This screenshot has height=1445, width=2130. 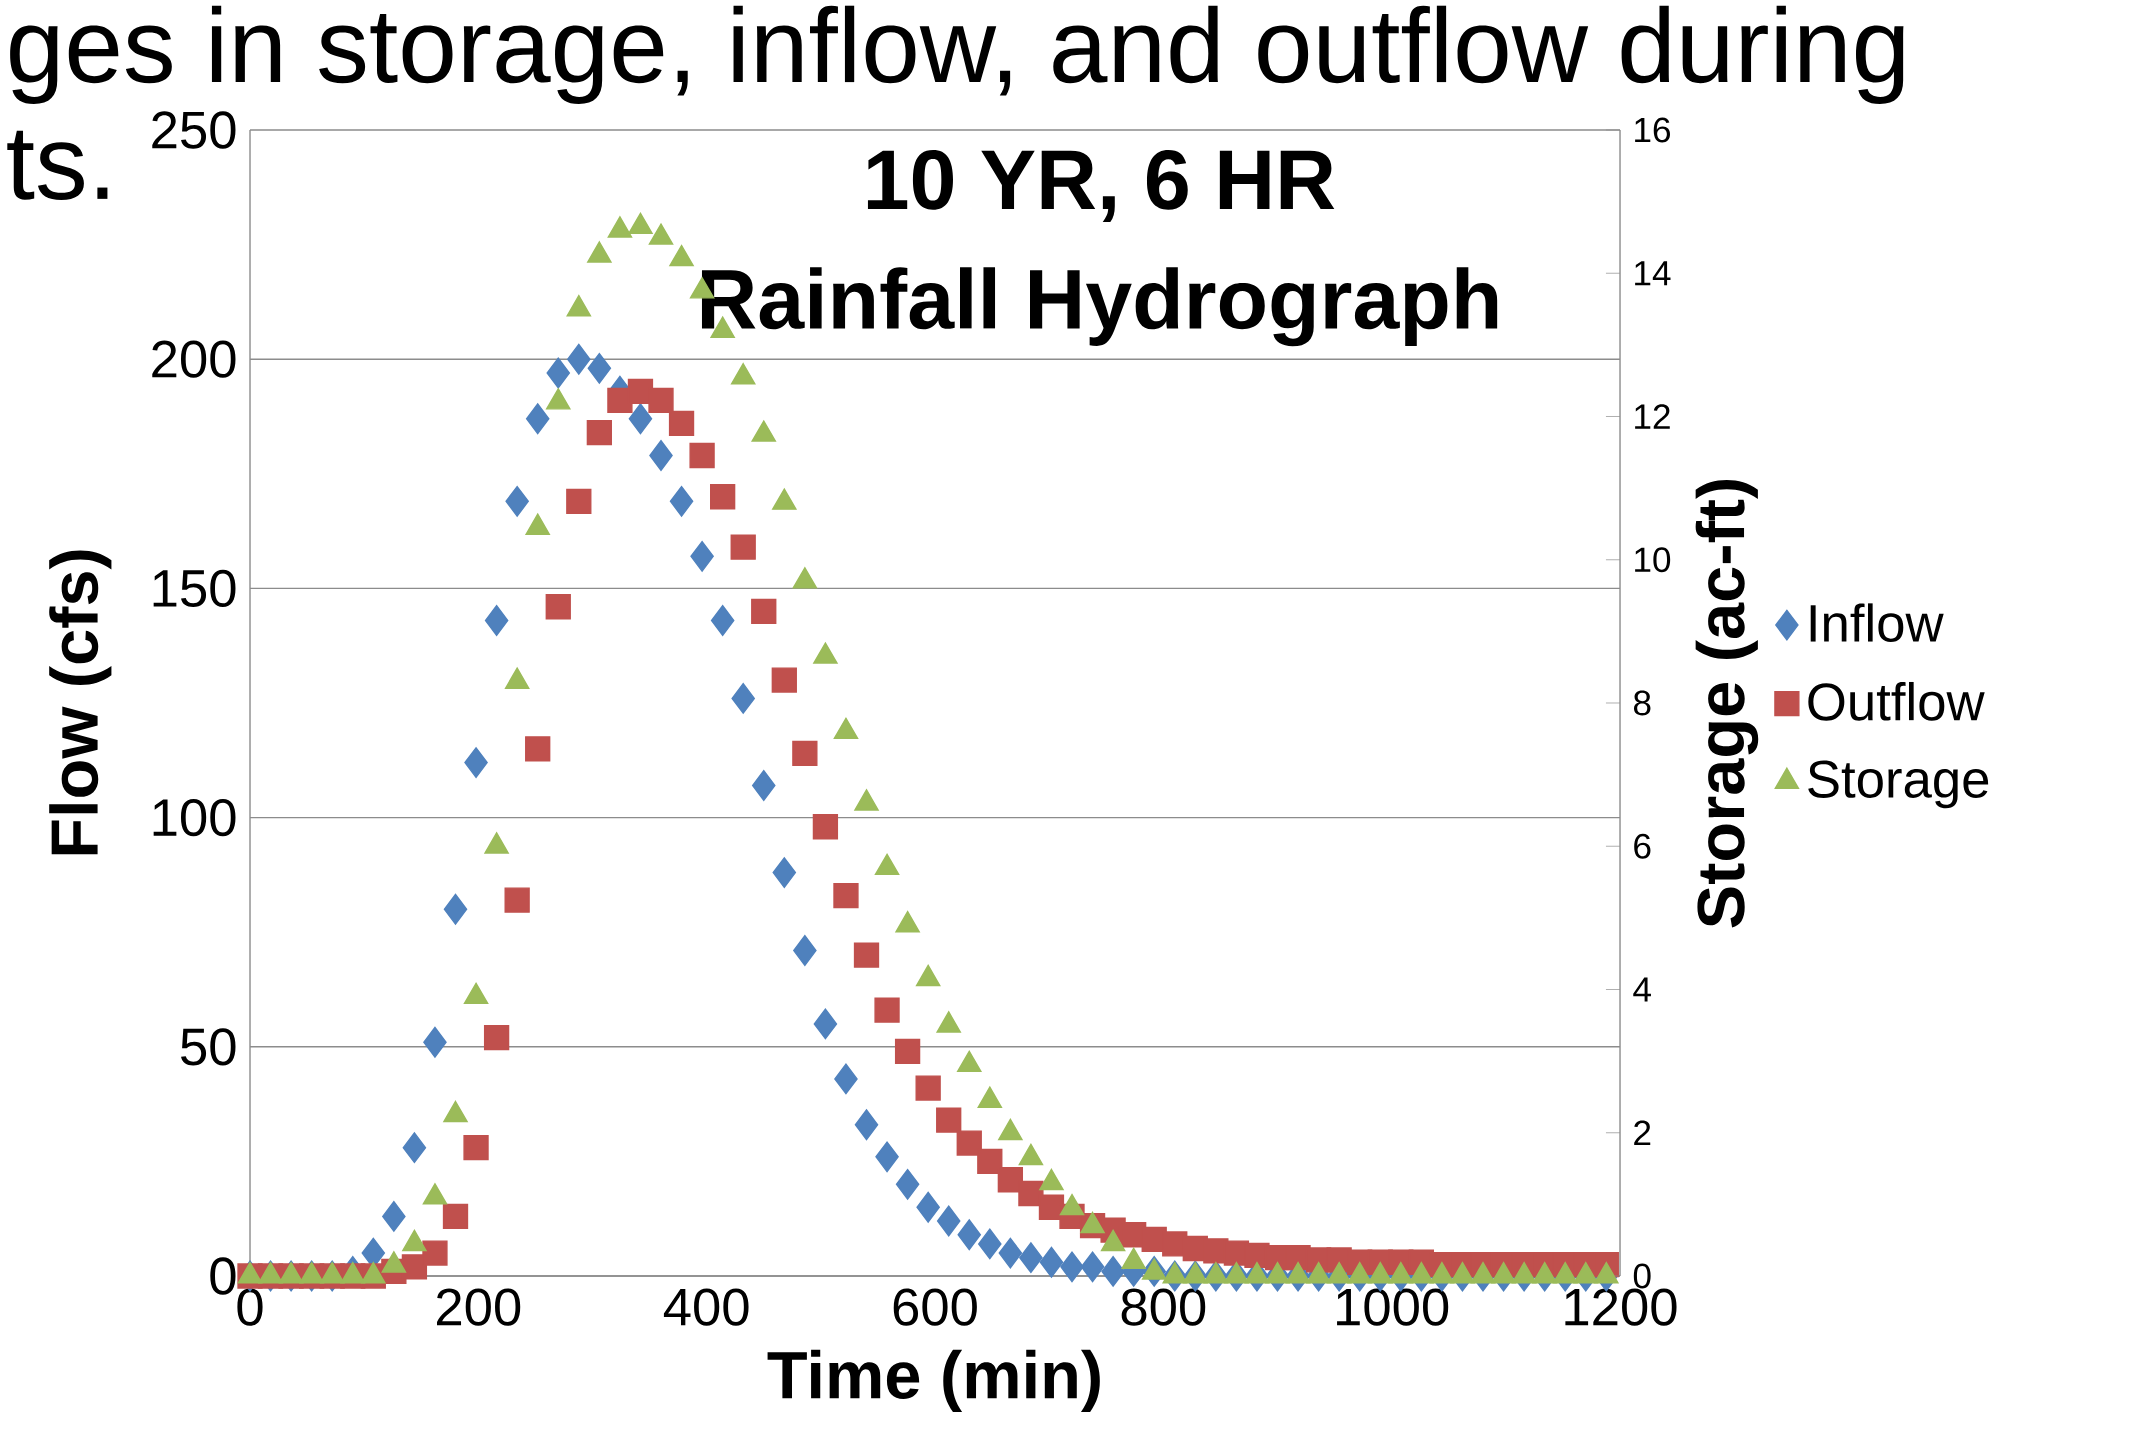 What do you see at coordinates (1896, 701) in the screenshot?
I see `legend-label: Outflow` at bounding box center [1896, 701].